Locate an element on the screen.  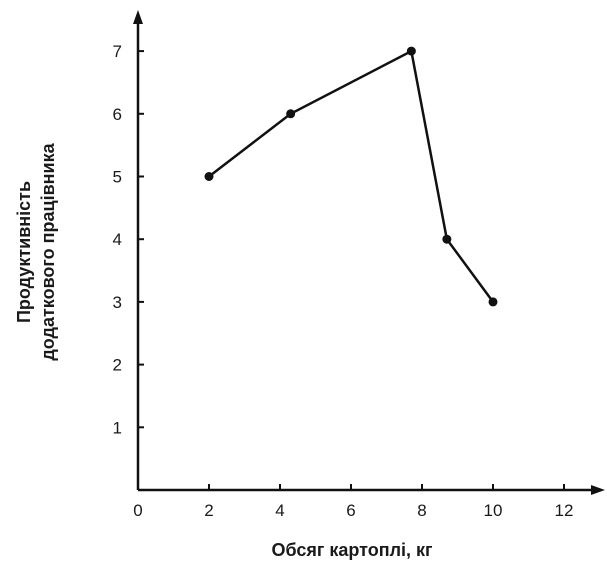
x-tick-label: 8 is located at coordinates (421, 510).